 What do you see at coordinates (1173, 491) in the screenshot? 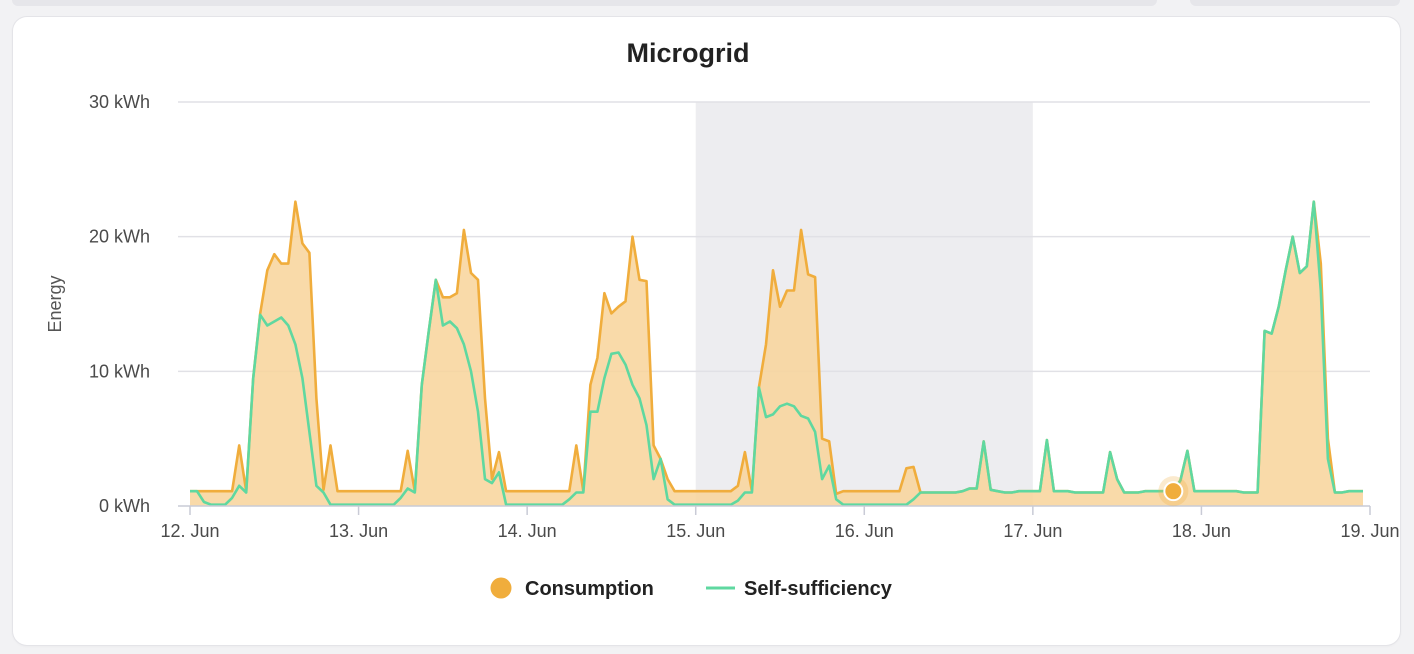
I see `hover-point` at bounding box center [1173, 491].